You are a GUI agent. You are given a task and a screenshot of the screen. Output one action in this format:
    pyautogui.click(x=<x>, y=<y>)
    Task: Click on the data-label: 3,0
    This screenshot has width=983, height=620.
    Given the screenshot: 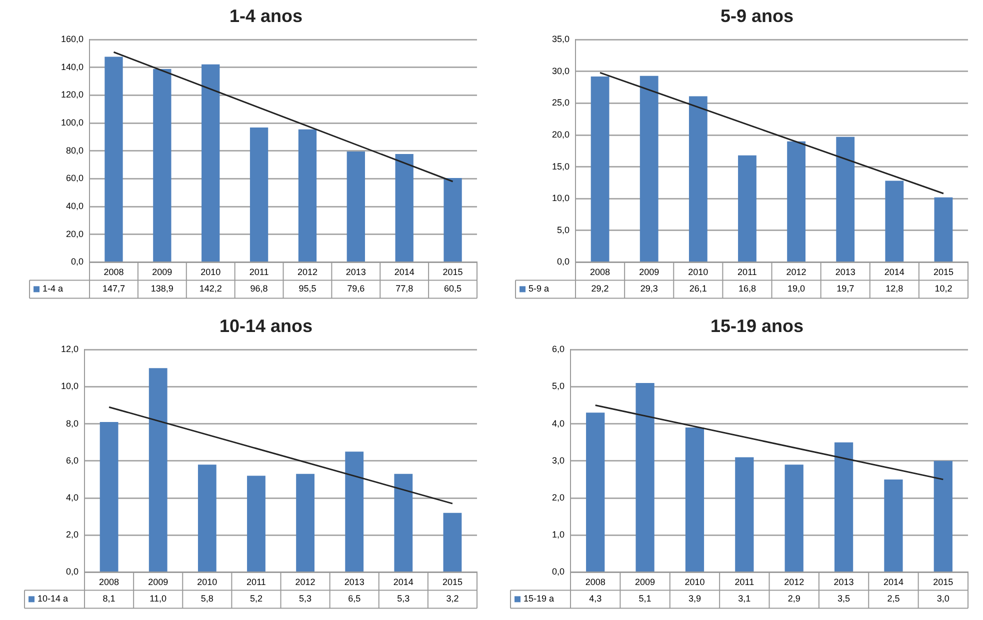 What is the action you would take?
    pyautogui.click(x=943, y=599)
    